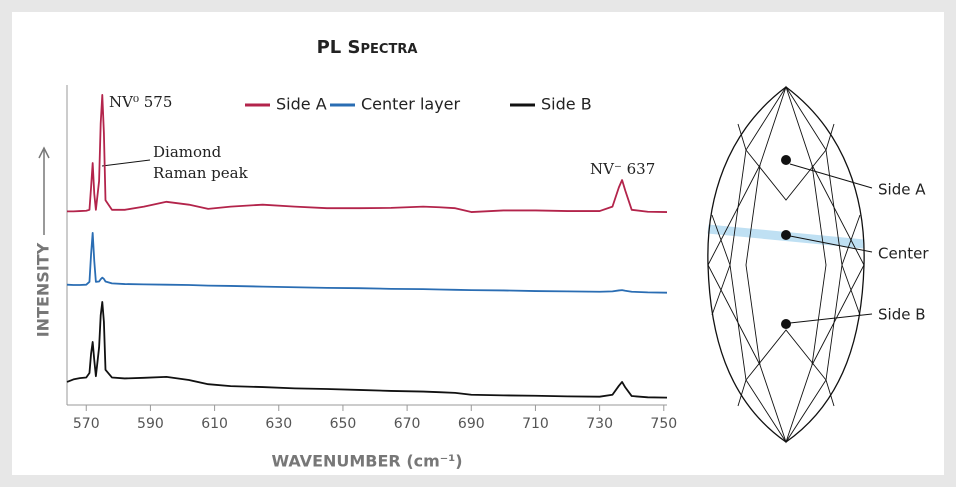 The width and height of the screenshot is (956, 487). What do you see at coordinates (126, 163) in the screenshot?
I see `annotation-leader` at bounding box center [126, 163].